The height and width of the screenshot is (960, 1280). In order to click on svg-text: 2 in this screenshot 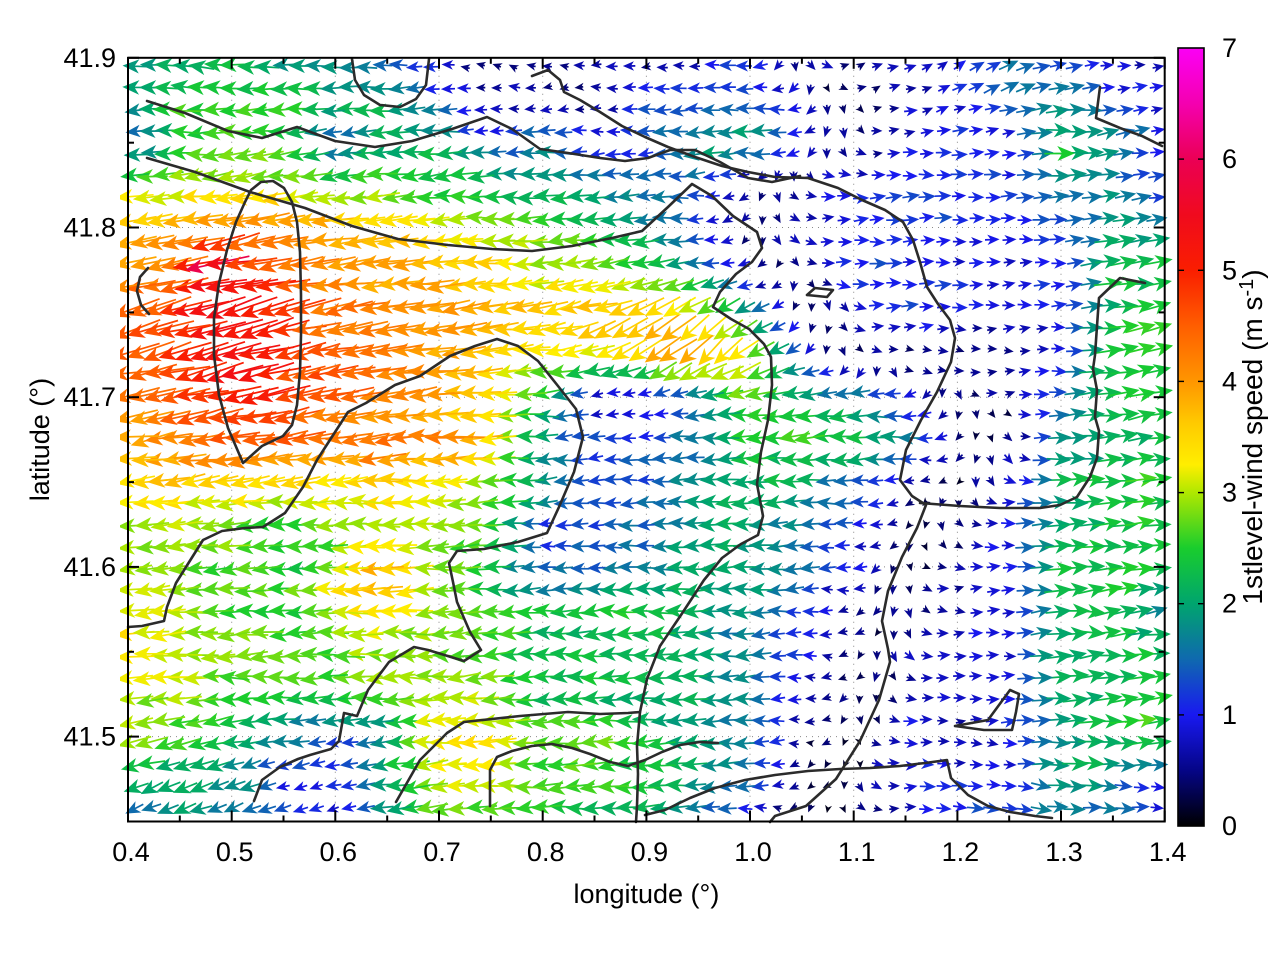, I will do `click(1229, 604)`.